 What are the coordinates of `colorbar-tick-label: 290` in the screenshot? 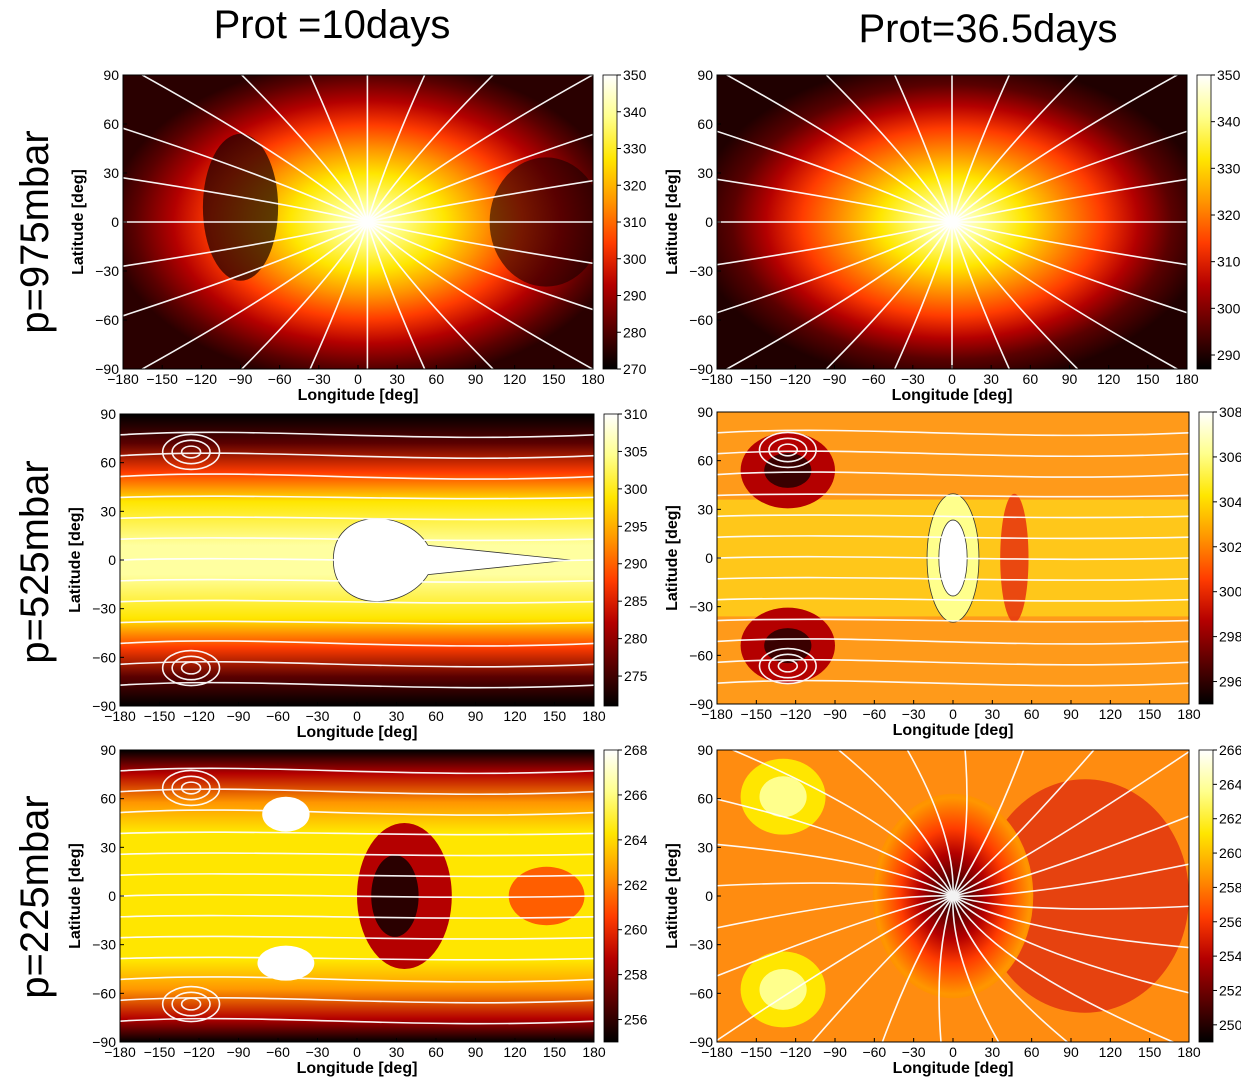 It's located at (635, 296).